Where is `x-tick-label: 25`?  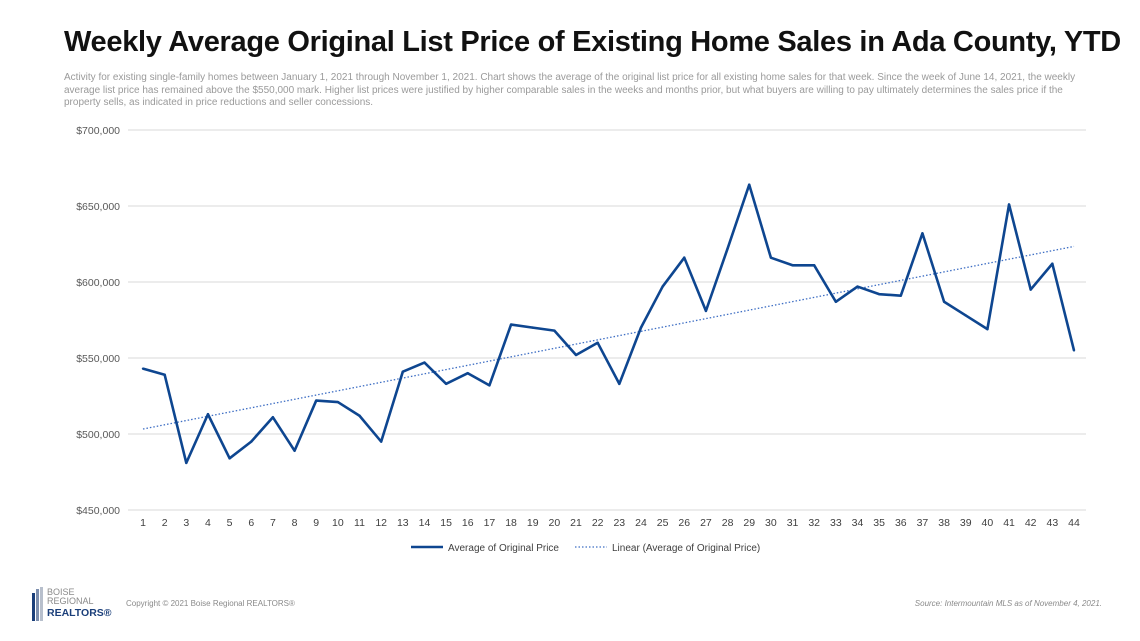 x-tick-label: 25 is located at coordinates (663, 523).